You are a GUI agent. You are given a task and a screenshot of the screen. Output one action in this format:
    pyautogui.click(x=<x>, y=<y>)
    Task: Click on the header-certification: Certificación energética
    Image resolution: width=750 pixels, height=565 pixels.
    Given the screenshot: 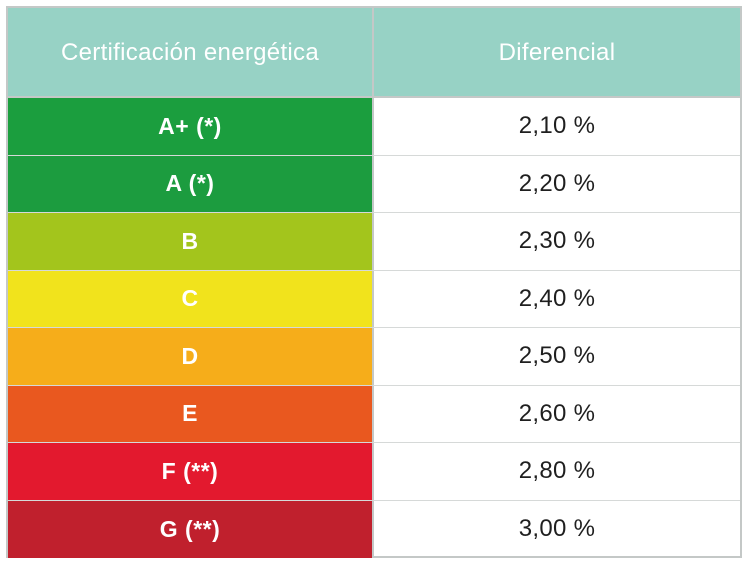 What is the action you would take?
    pyautogui.click(x=191, y=52)
    